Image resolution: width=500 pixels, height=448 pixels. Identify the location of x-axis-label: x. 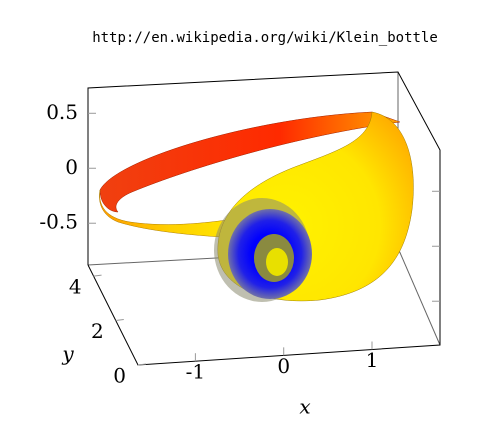
(304, 407).